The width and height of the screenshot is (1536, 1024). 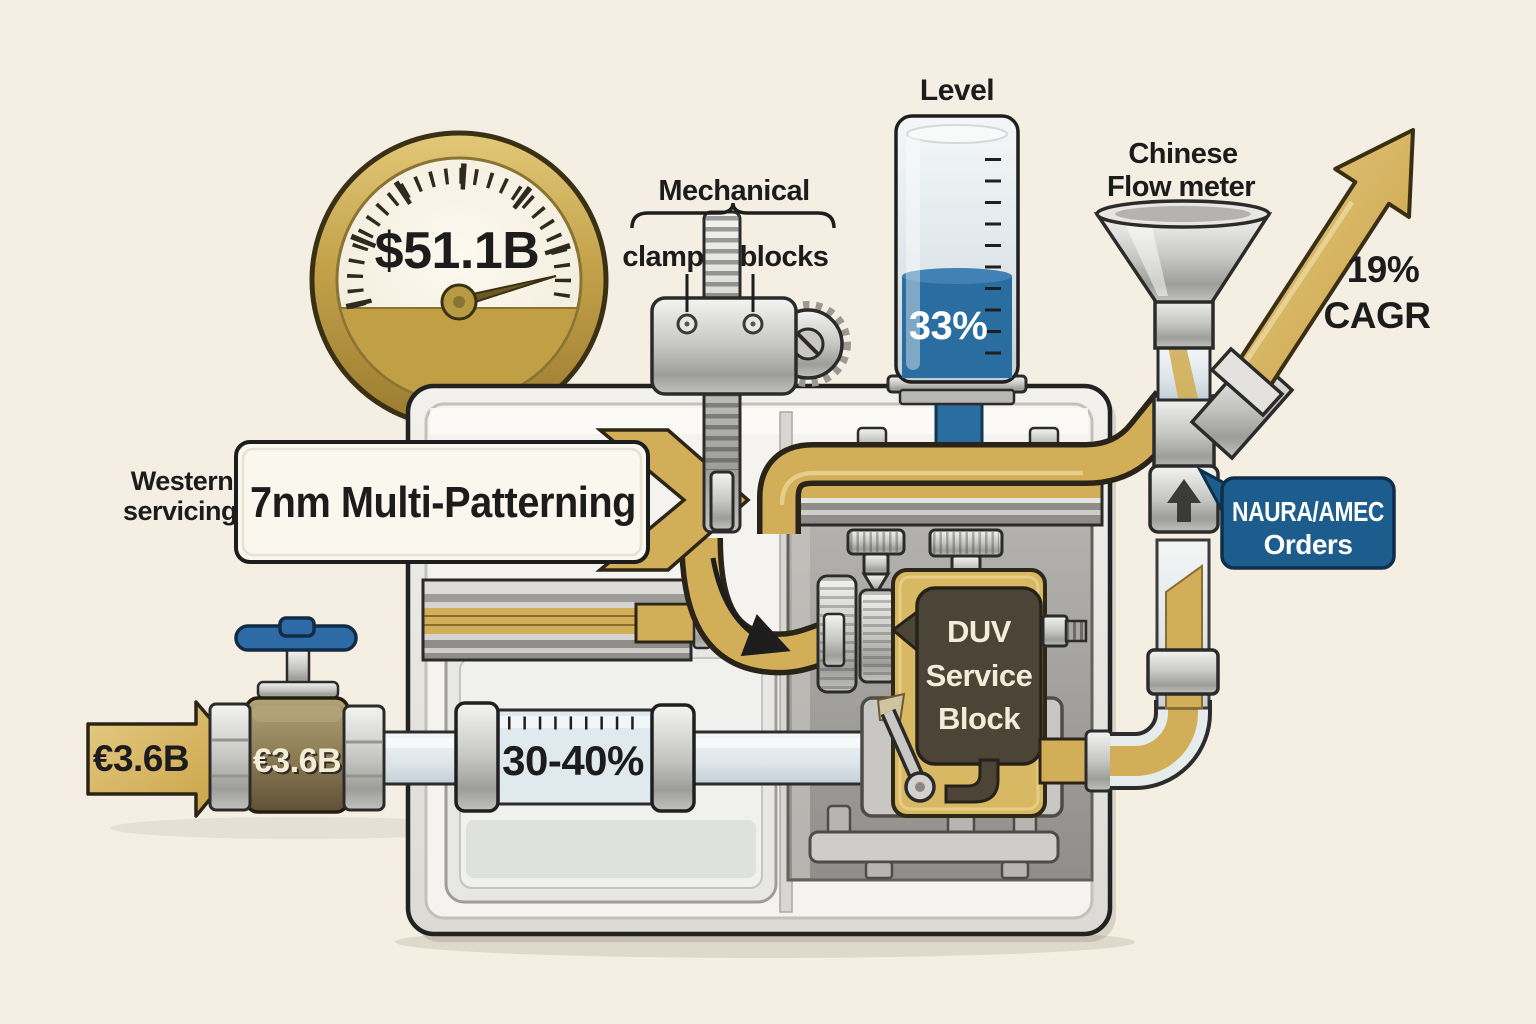 I want to click on level-glass-mouth, so click(x=957, y=134).